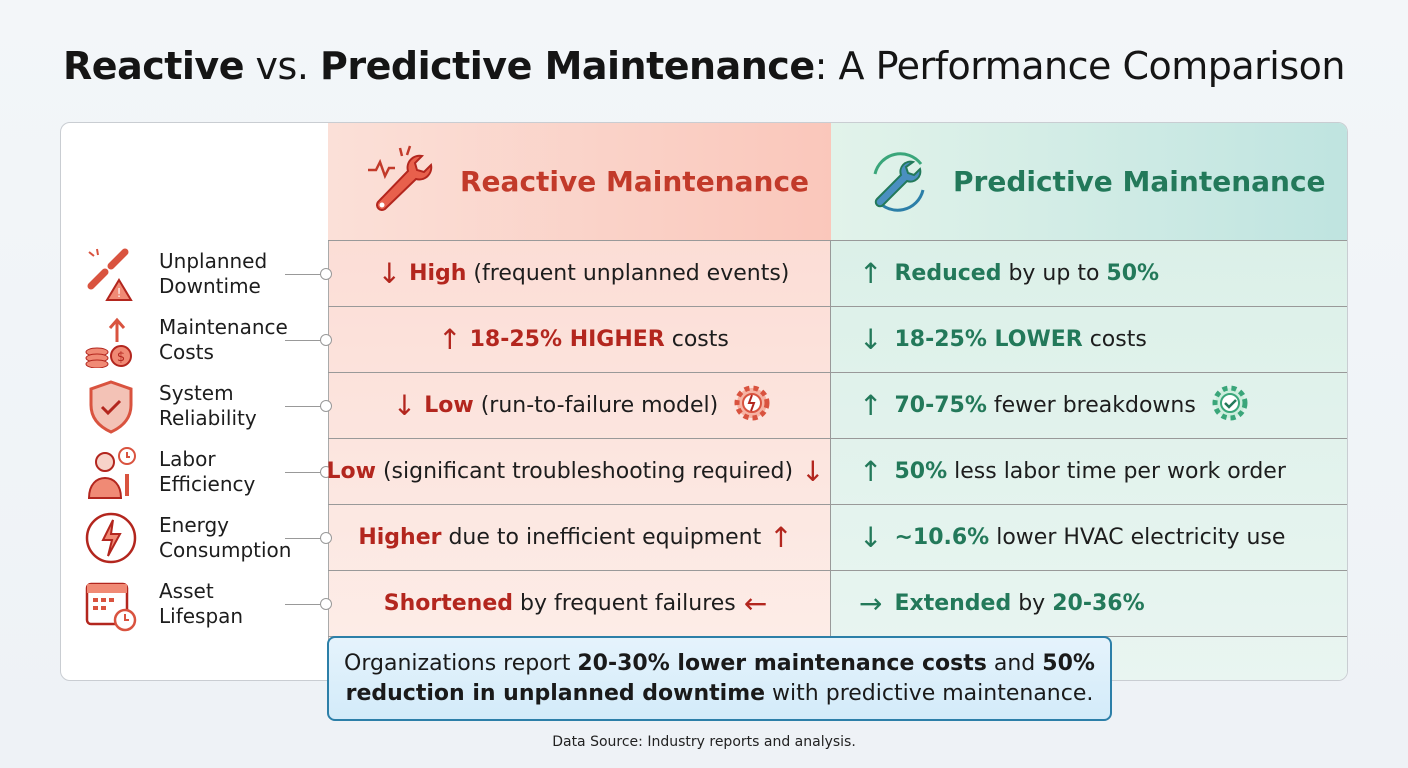 This screenshot has width=1408, height=768. I want to click on shield-check-icon, so click(111, 406).